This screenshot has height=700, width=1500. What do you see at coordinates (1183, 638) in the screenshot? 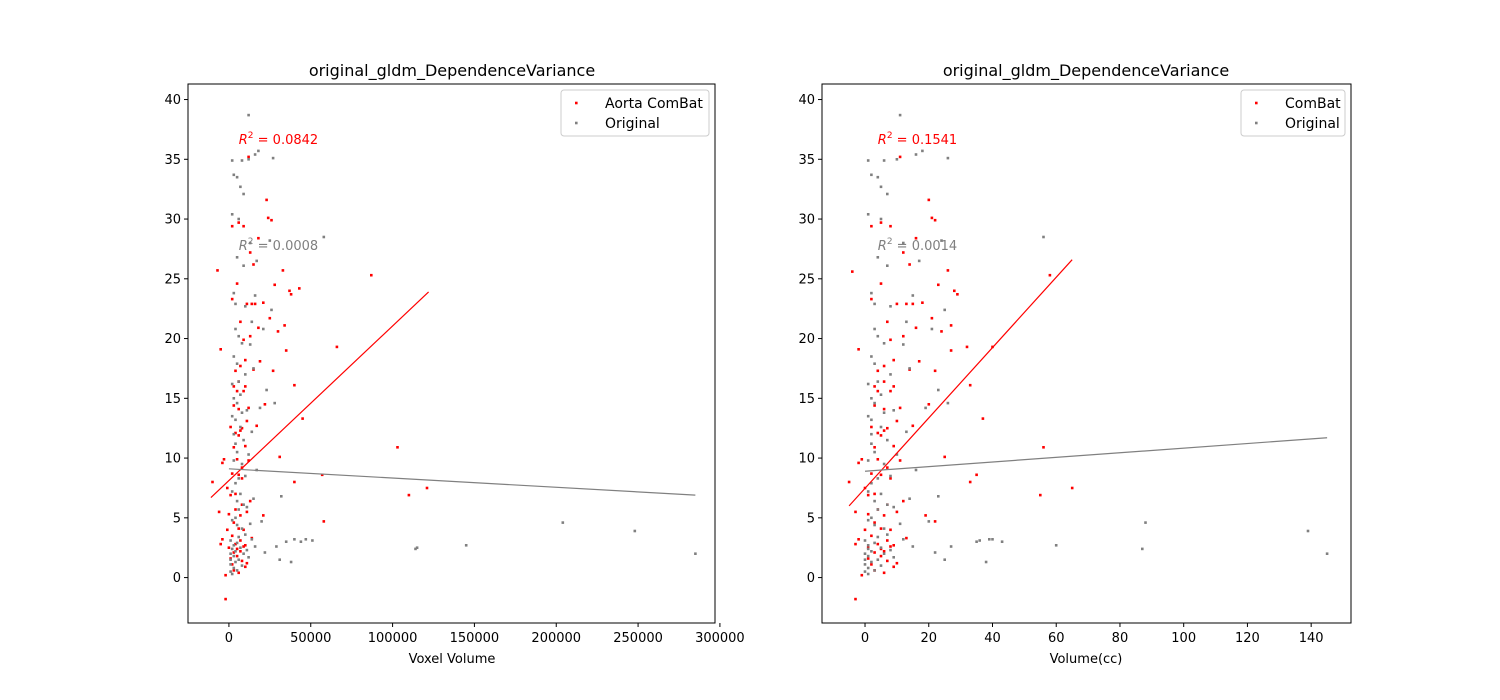
I see `x-tick-label: 100` at bounding box center [1183, 638].